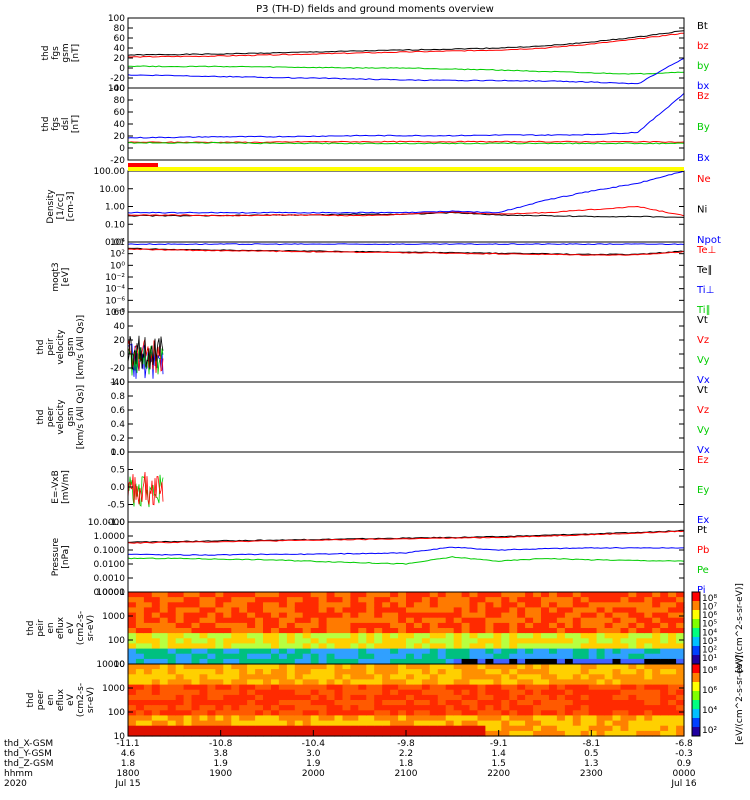  Describe the element at coordinates (91, 628) in the screenshot. I see `y-axis-label-line: sr-eV)` at that location.